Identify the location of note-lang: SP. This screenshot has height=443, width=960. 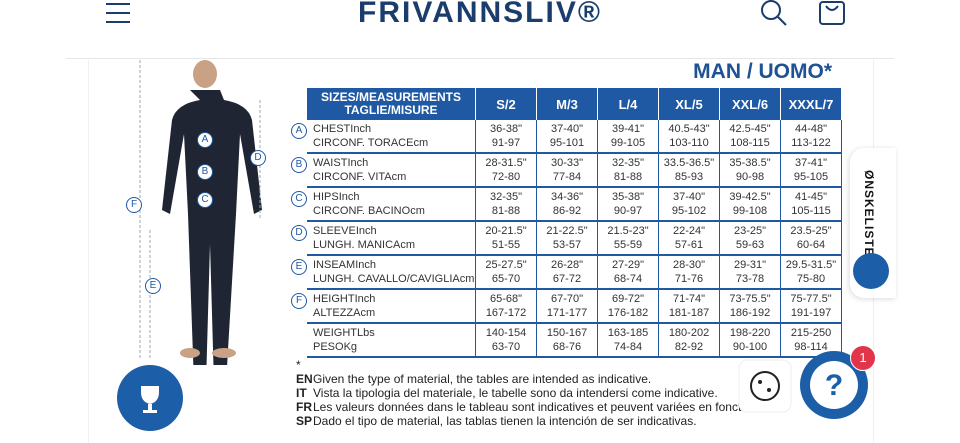
(304, 421).